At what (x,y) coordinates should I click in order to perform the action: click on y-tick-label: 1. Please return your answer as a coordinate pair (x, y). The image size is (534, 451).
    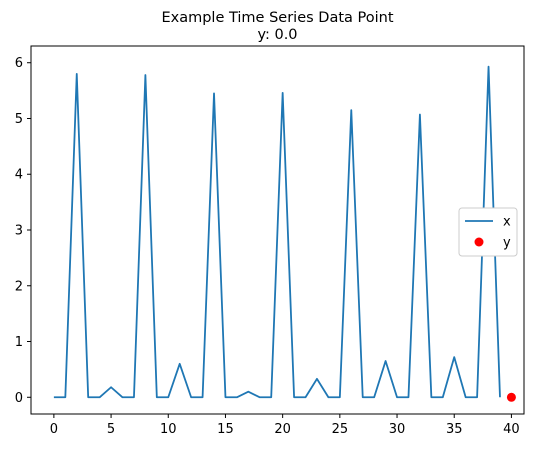
    Looking at the image, I should click on (19, 342).